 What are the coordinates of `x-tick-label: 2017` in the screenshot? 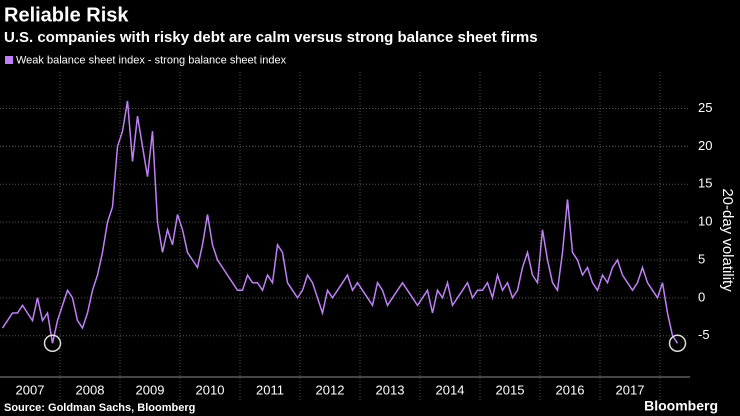 It's located at (630, 389).